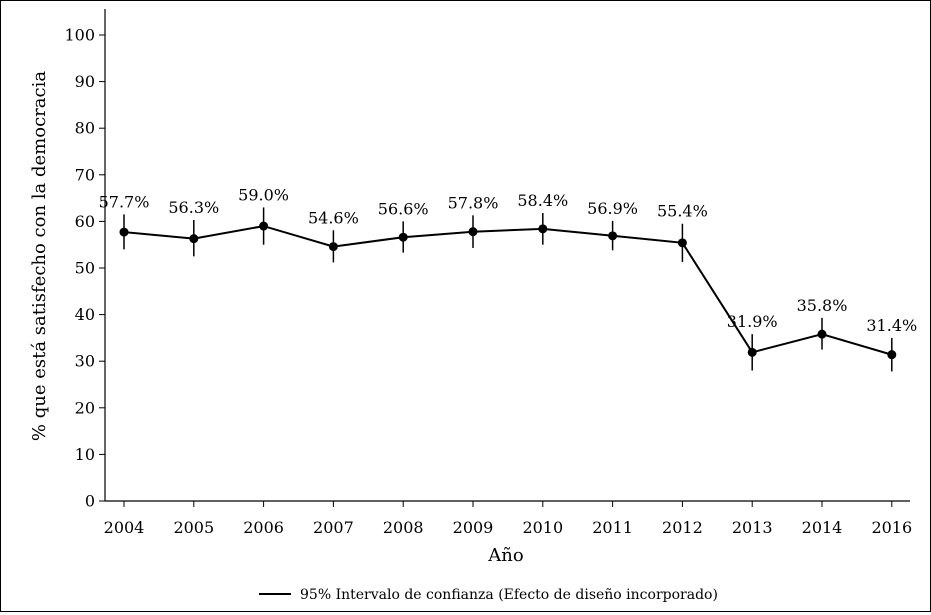  I want to click on x-tick-label: 2012, so click(682, 527).